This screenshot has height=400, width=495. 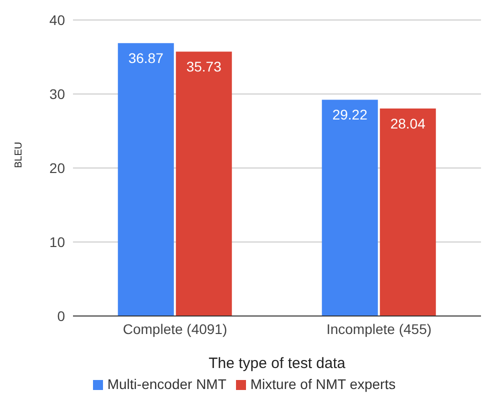 What do you see at coordinates (61, 316) in the screenshot?
I see `y-tick-label: 0` at bounding box center [61, 316].